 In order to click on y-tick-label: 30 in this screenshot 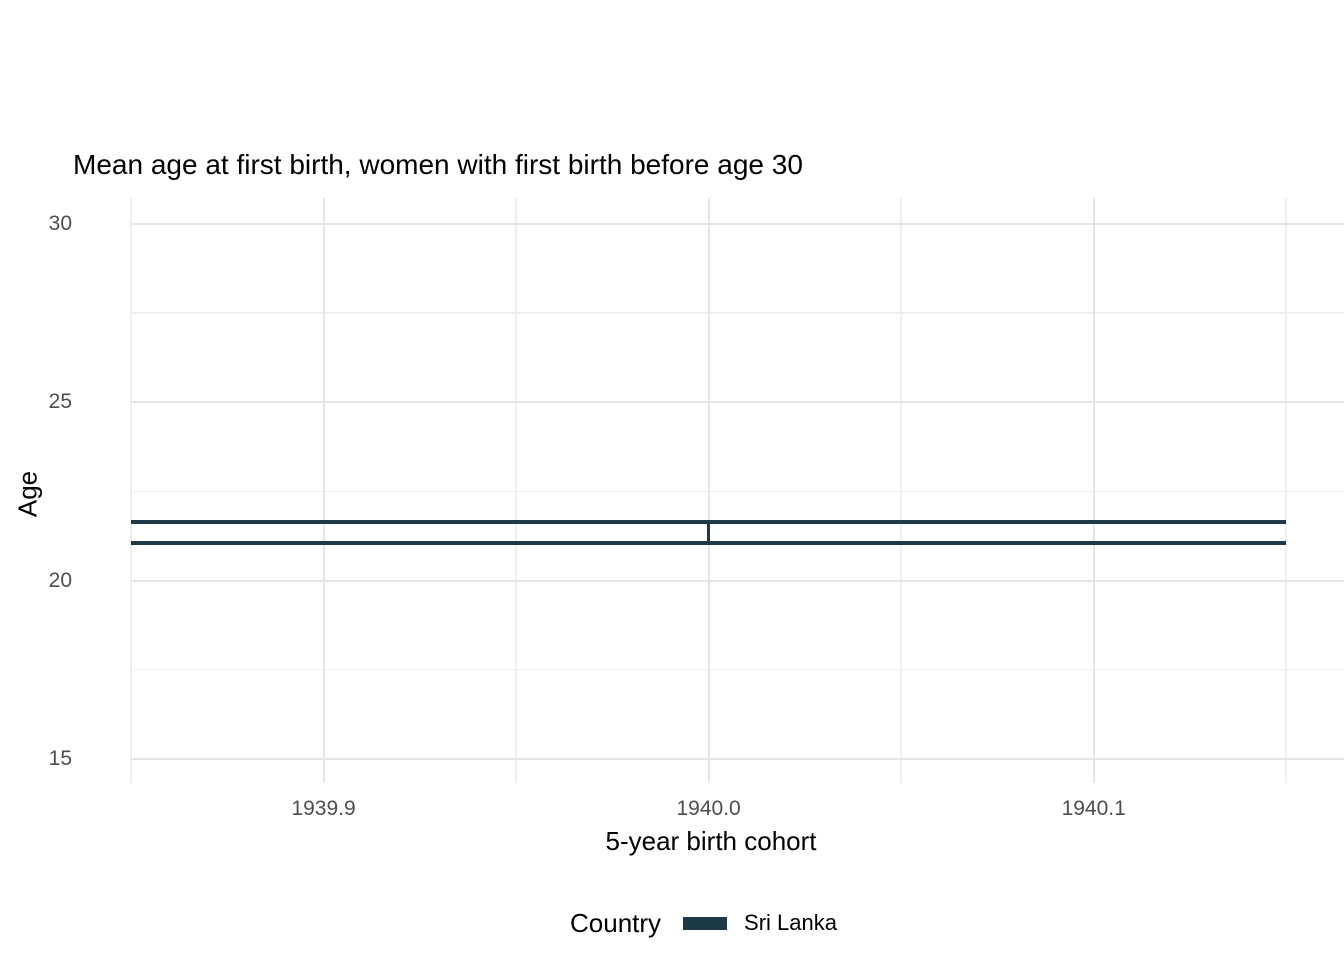, I will do `click(60, 224)`.